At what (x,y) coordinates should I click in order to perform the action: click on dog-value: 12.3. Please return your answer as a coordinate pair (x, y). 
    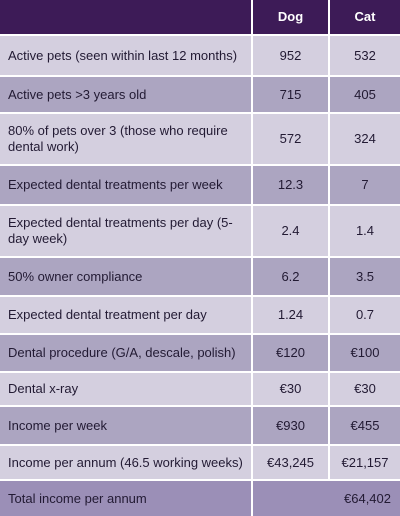
    Looking at the image, I should click on (291, 185).